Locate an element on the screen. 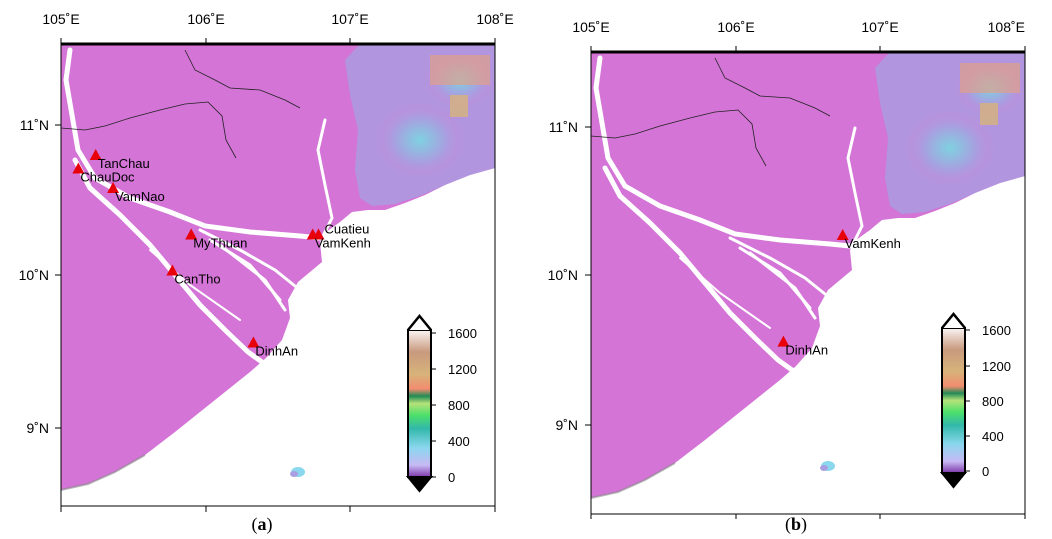  panel-caption: (a) is located at coordinates (262, 524).